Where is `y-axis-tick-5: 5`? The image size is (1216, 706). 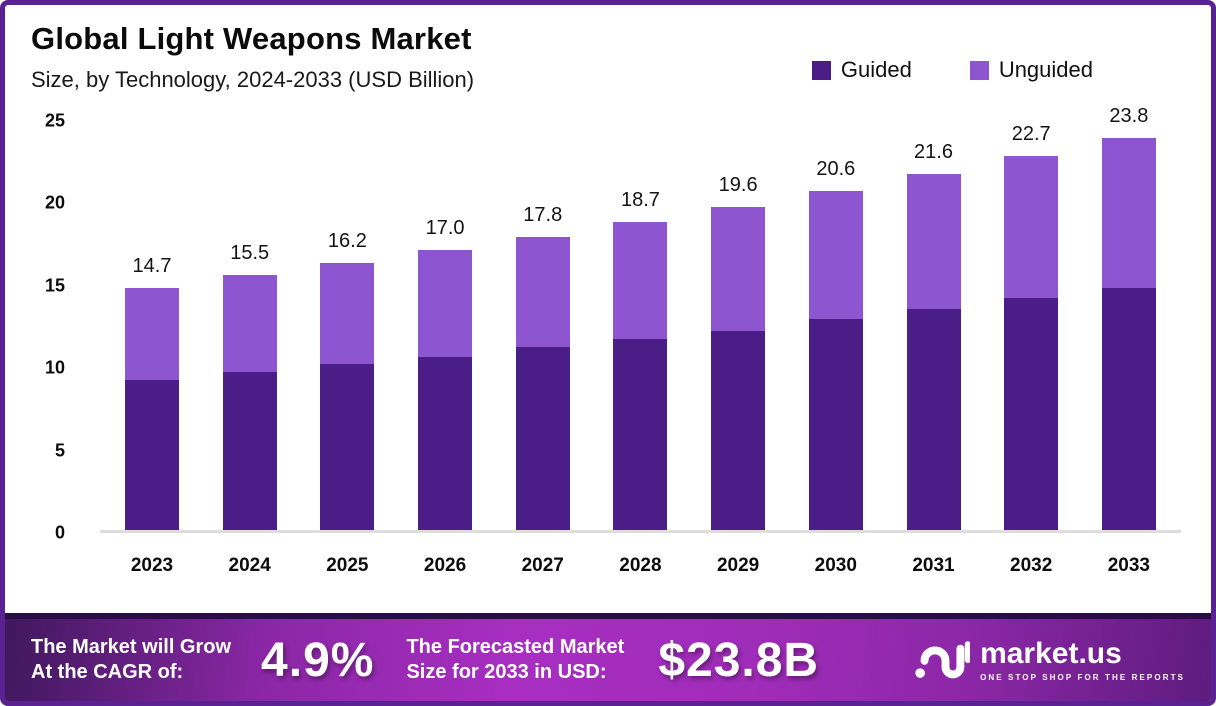 y-axis-tick-5: 5 is located at coordinates (59, 450).